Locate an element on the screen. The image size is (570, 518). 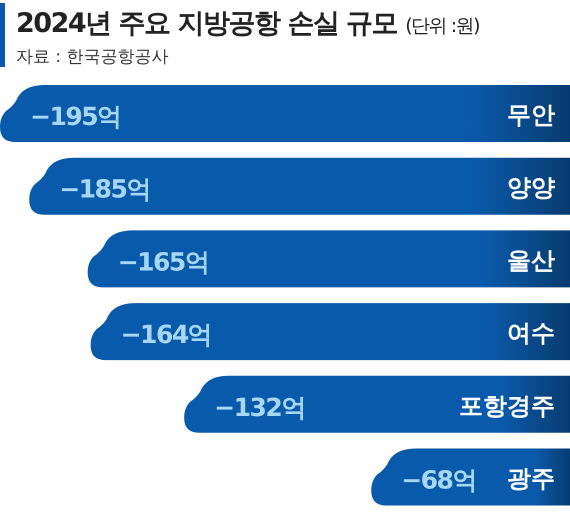
text: 자료 : 한국공항공사 is located at coordinates (92, 57).